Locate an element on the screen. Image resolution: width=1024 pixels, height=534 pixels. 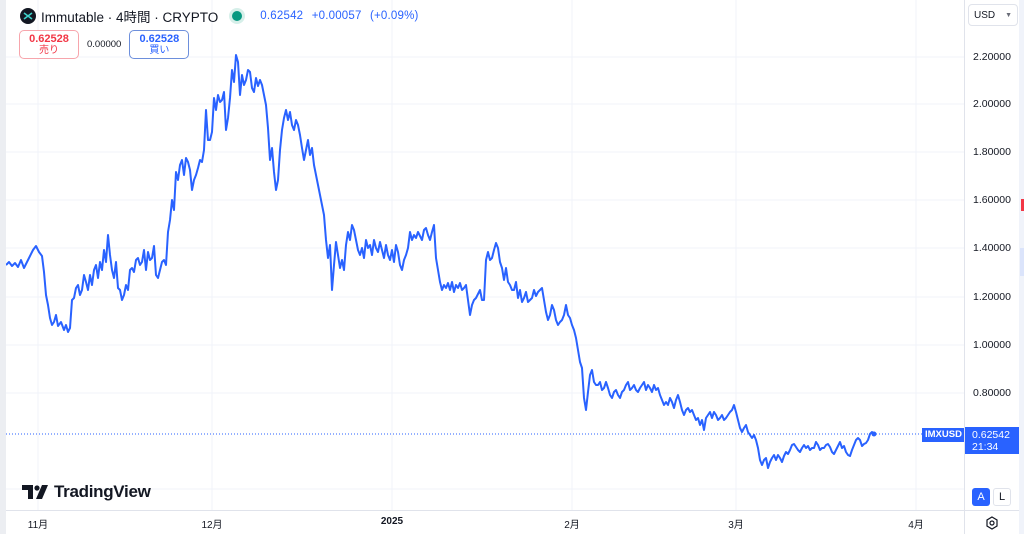
price-change-pct: (+0.09%) is located at coordinates (394, 16).